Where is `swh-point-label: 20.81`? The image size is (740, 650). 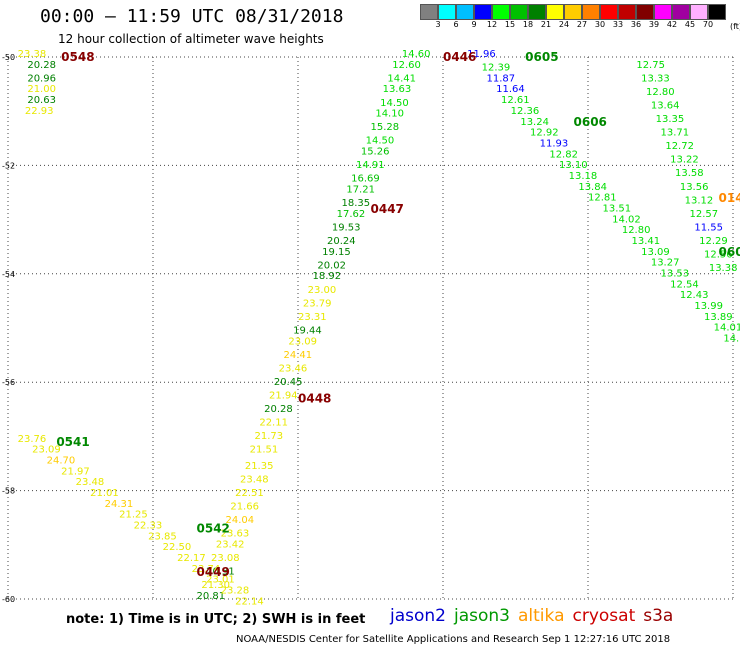 swh-point-label: 20.81 is located at coordinates (211, 596).